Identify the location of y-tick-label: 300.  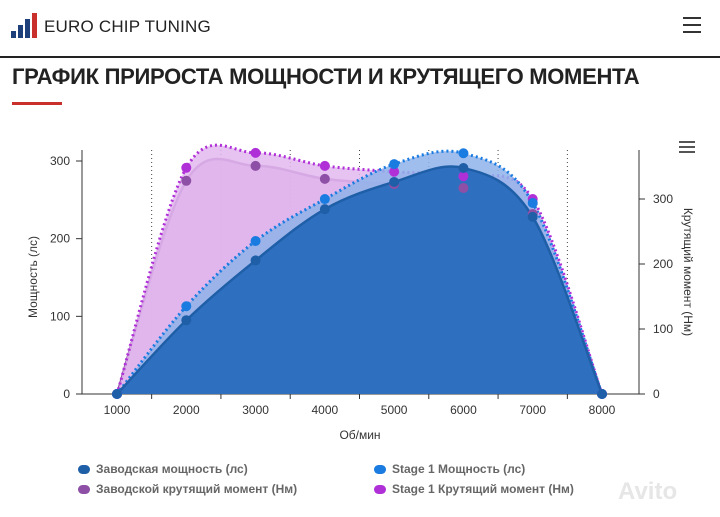
(60, 161).